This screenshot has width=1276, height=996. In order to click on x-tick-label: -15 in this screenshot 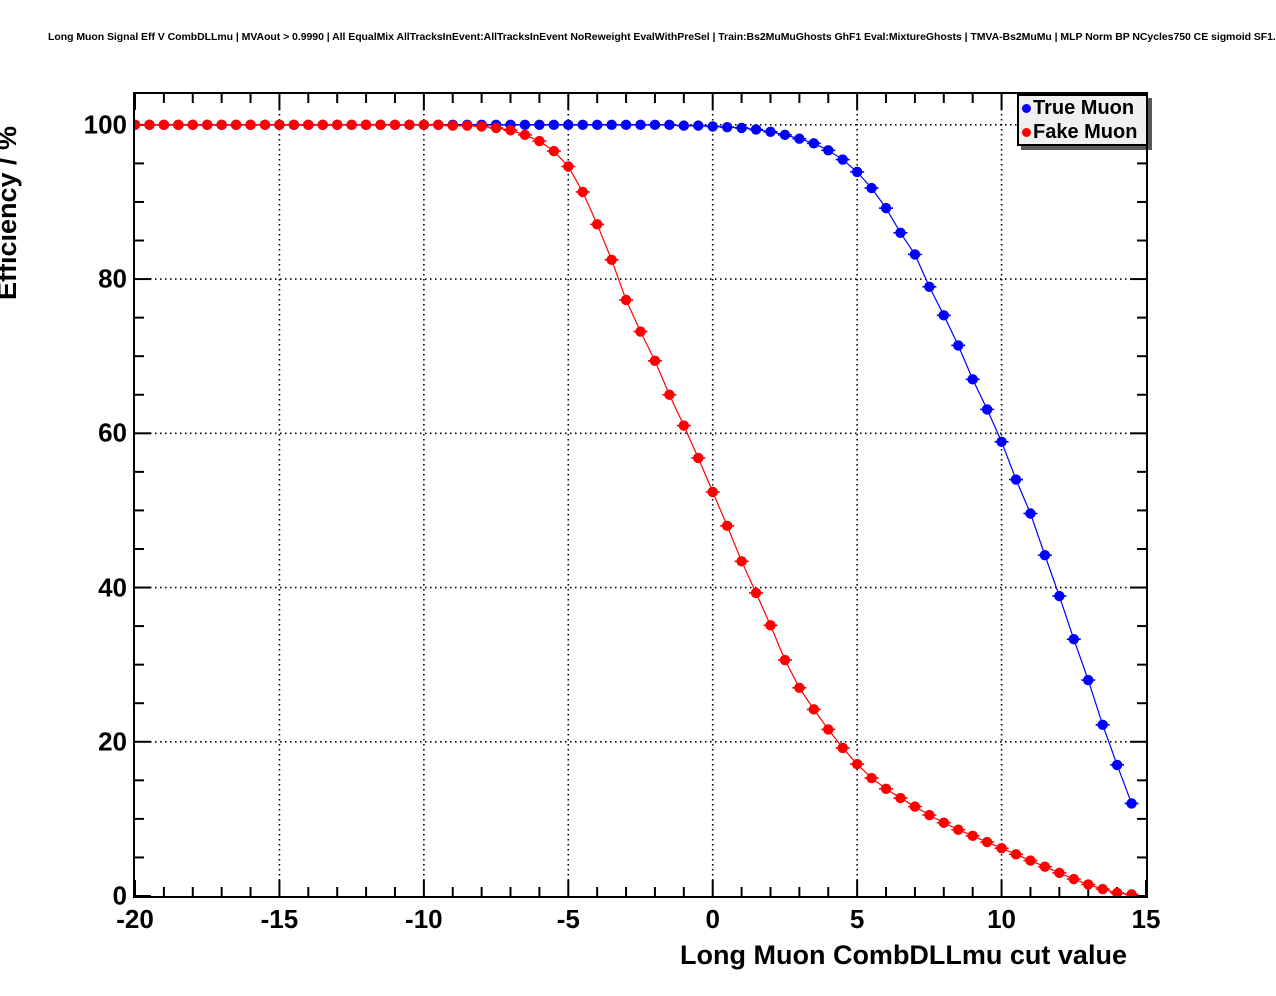, I will do `click(279, 919)`.